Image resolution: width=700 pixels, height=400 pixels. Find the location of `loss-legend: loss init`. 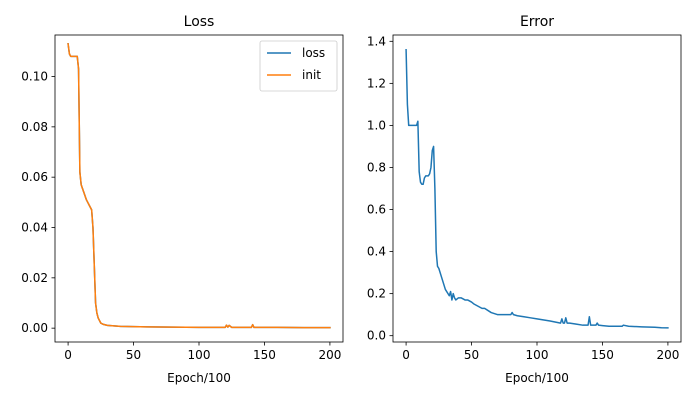

loss-legend: loss init is located at coordinates (298, 66).